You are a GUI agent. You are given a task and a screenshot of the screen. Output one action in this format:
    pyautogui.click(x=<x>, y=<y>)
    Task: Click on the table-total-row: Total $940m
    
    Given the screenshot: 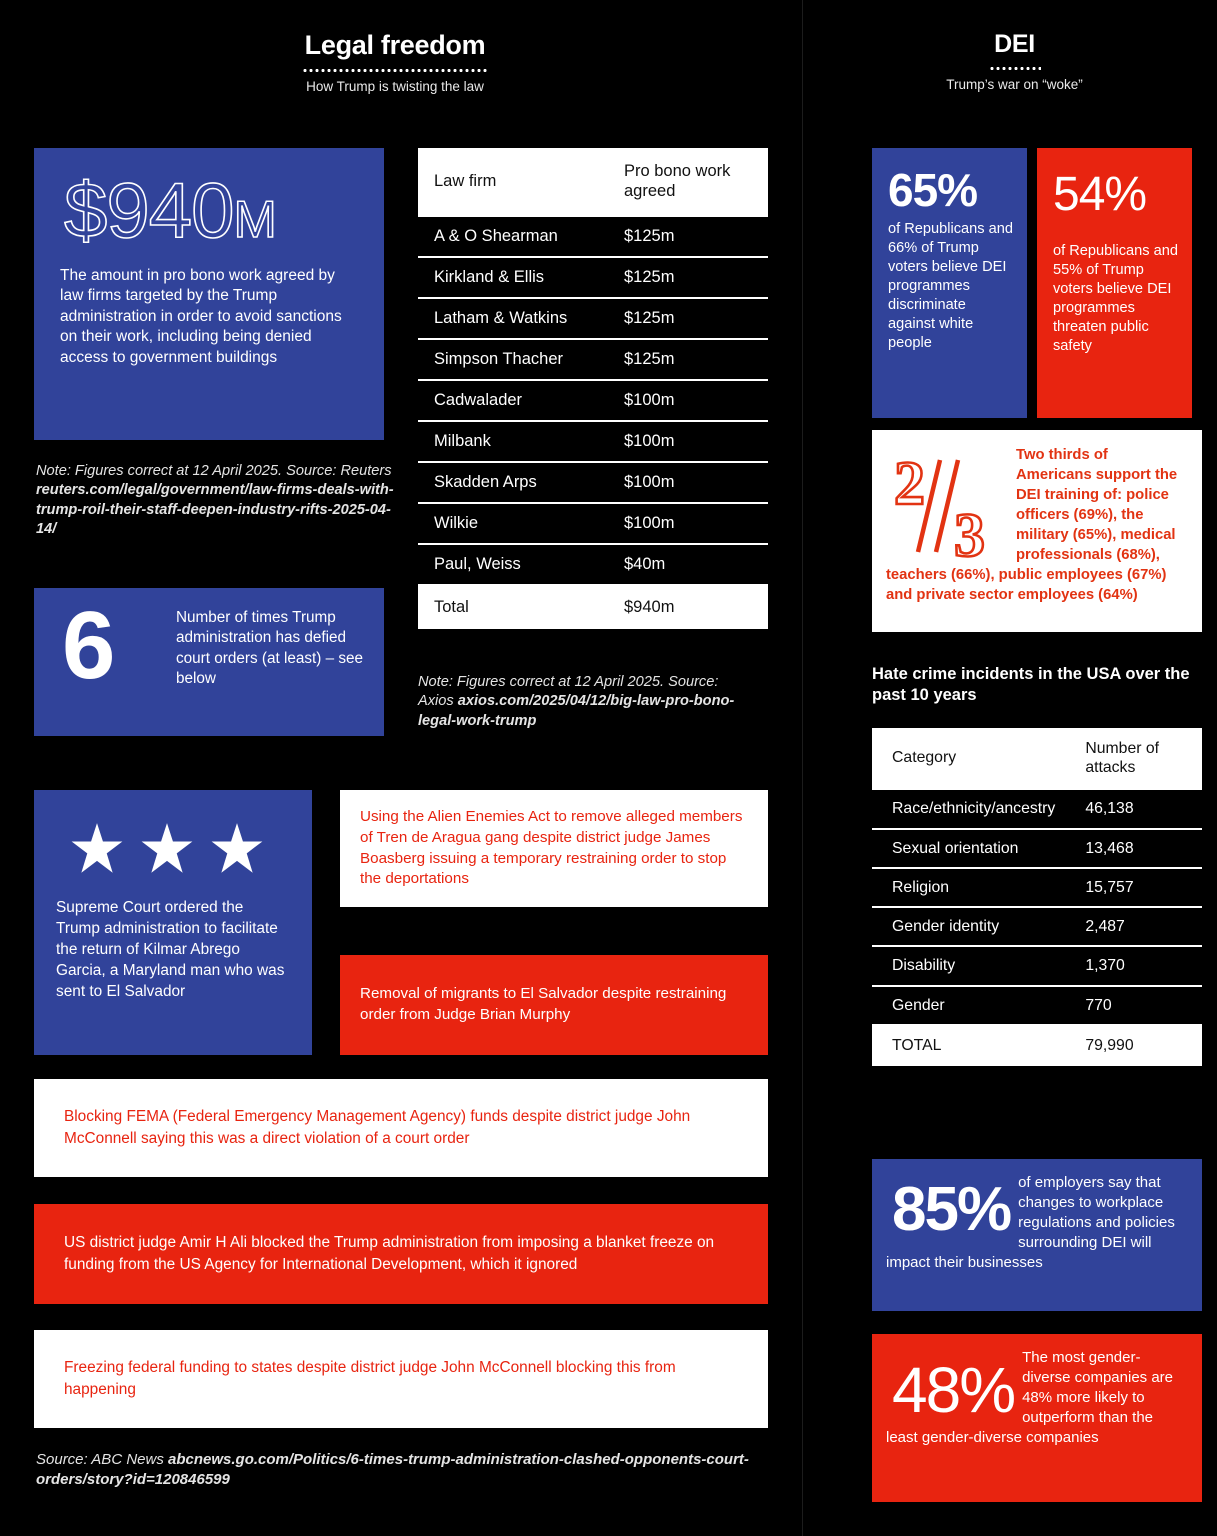 What is the action you would take?
    pyautogui.click(x=593, y=606)
    